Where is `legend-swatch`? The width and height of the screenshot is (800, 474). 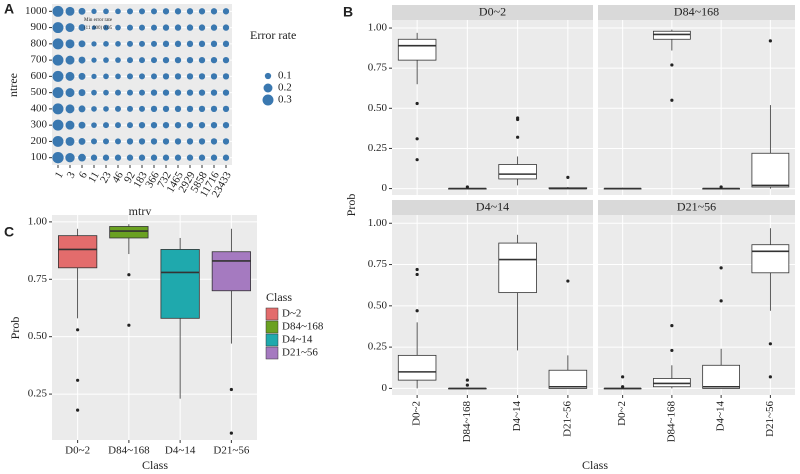 legend-swatch is located at coordinates (272, 353).